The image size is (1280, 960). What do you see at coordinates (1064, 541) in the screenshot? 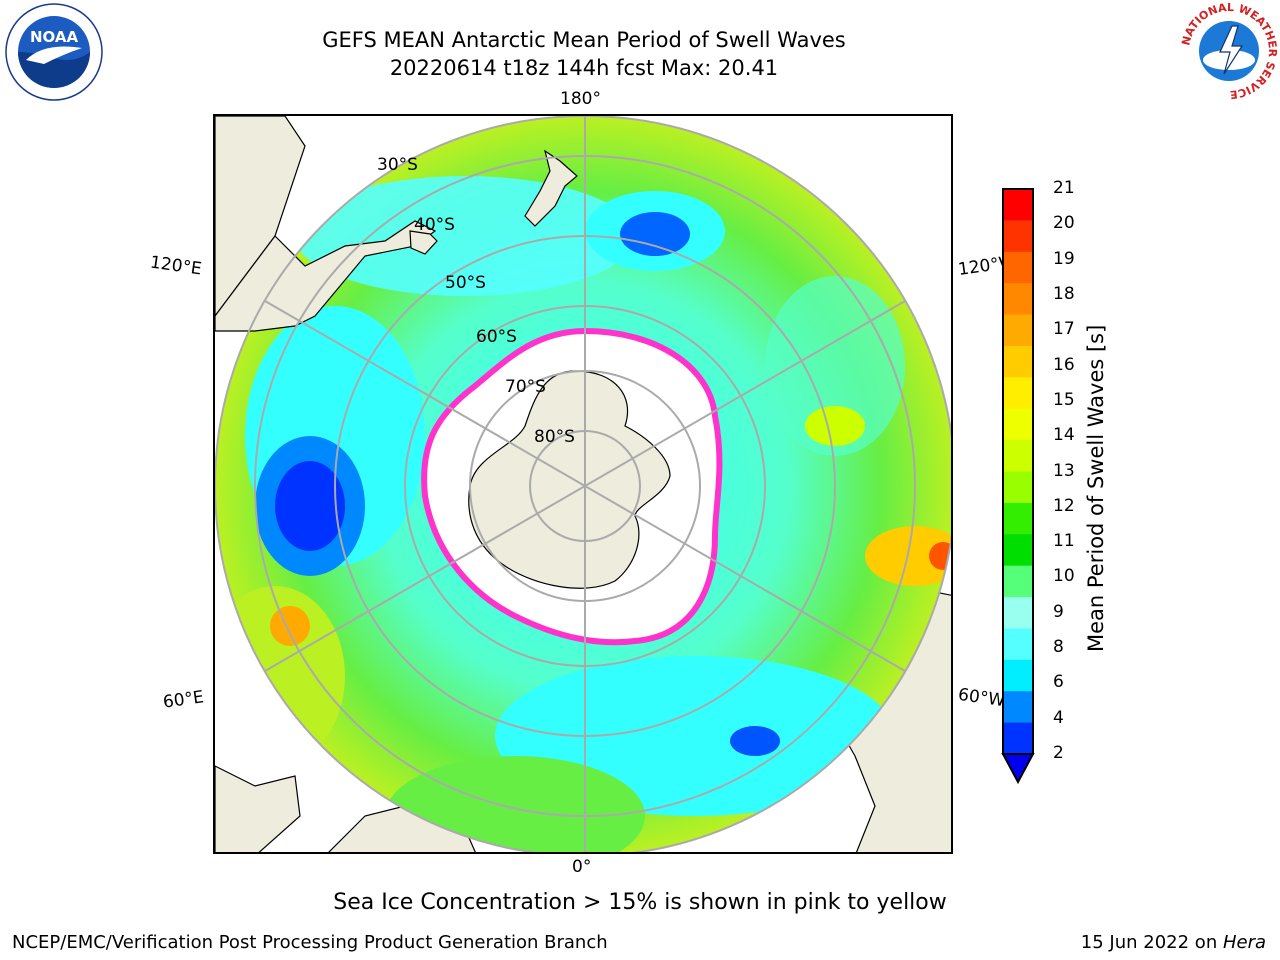
I see `colorbar-tick-label: 11` at bounding box center [1064, 541].